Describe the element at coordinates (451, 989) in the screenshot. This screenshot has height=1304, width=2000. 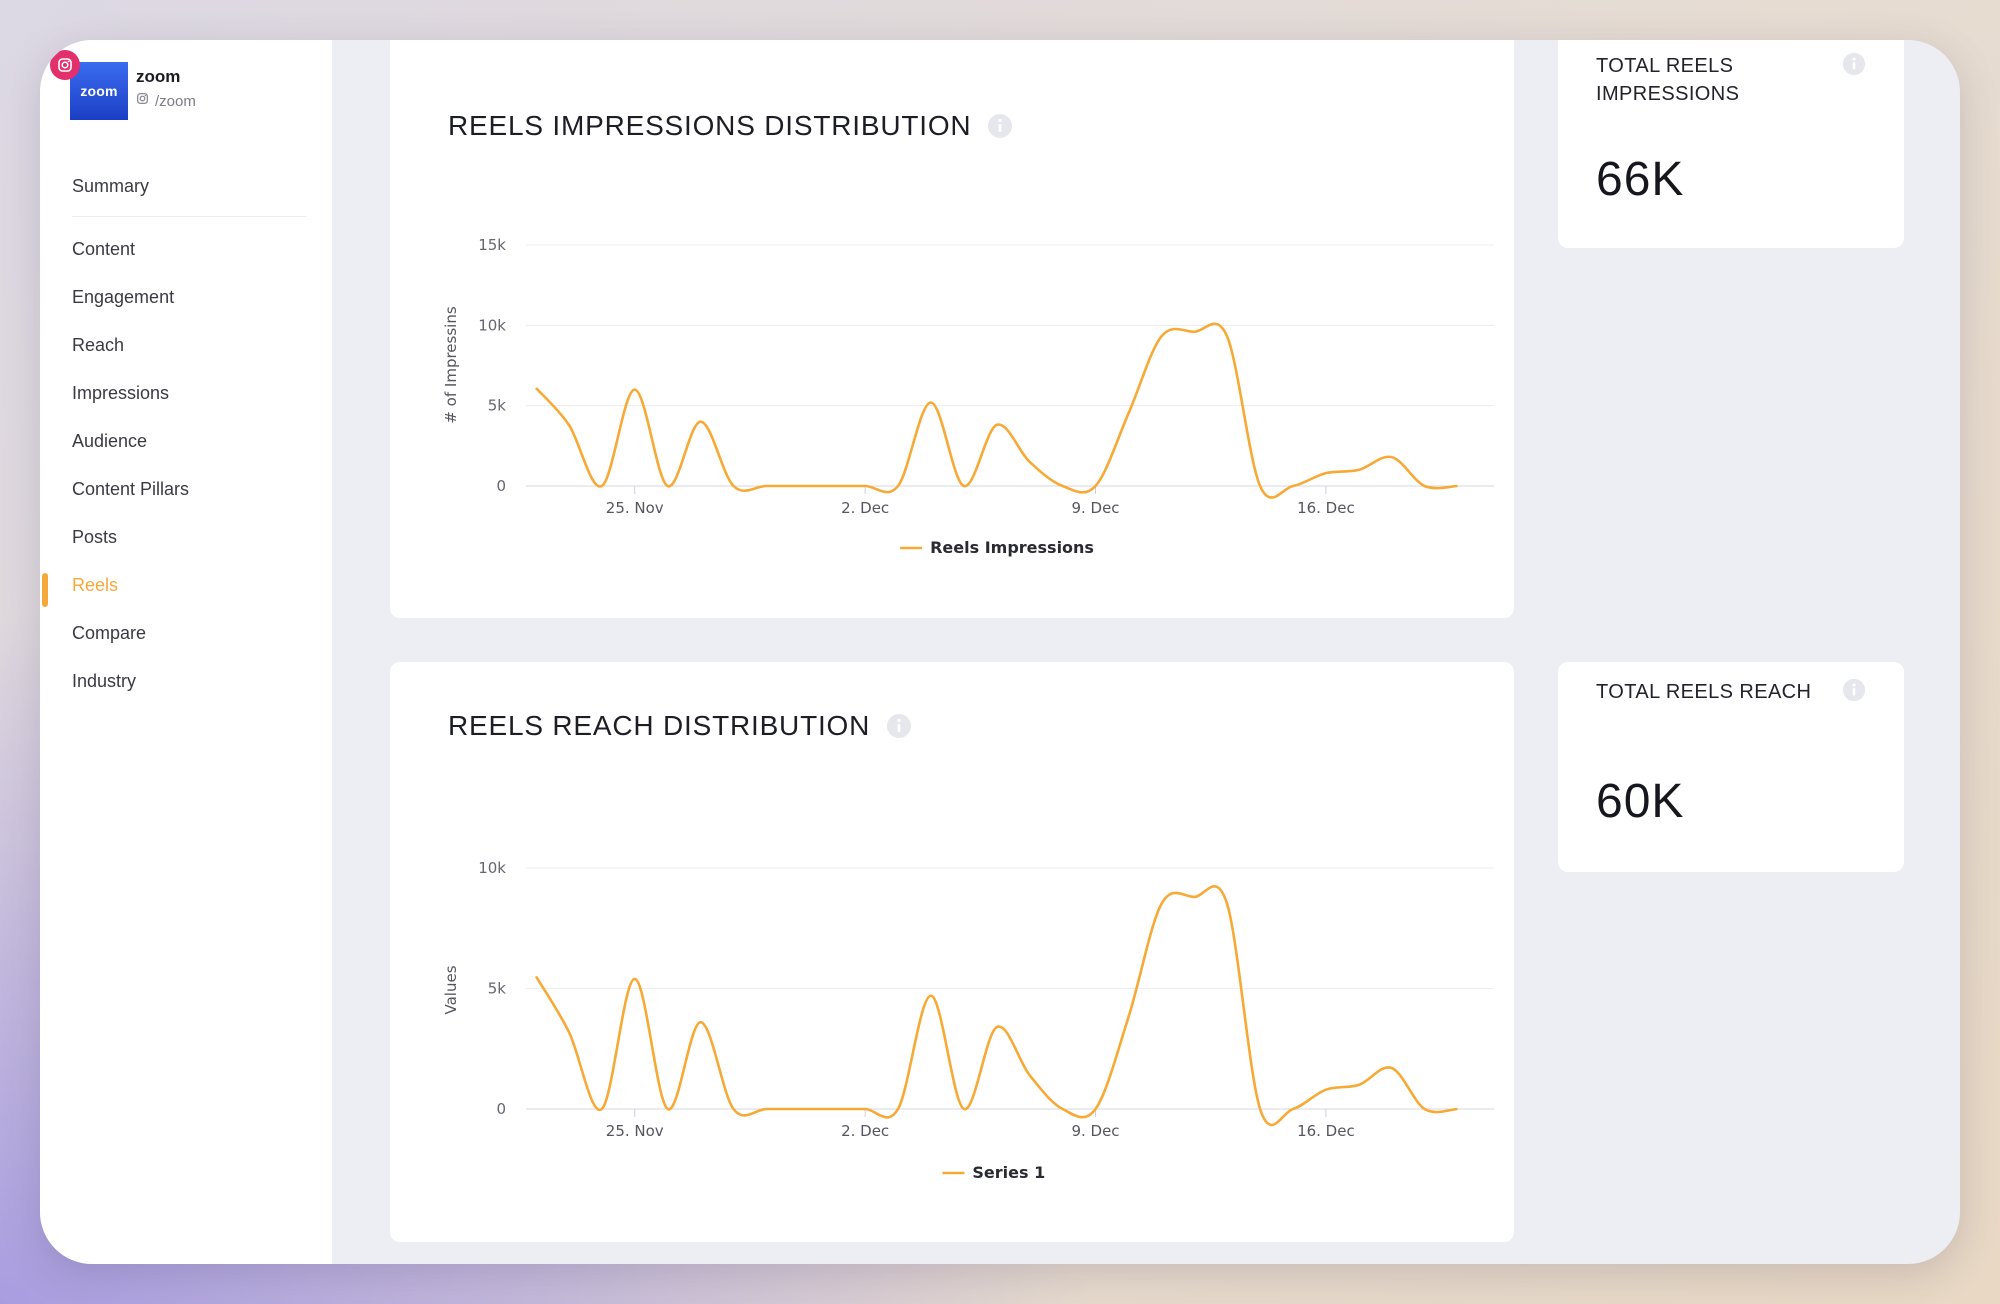
I see `y-axis-label: Values` at that location.